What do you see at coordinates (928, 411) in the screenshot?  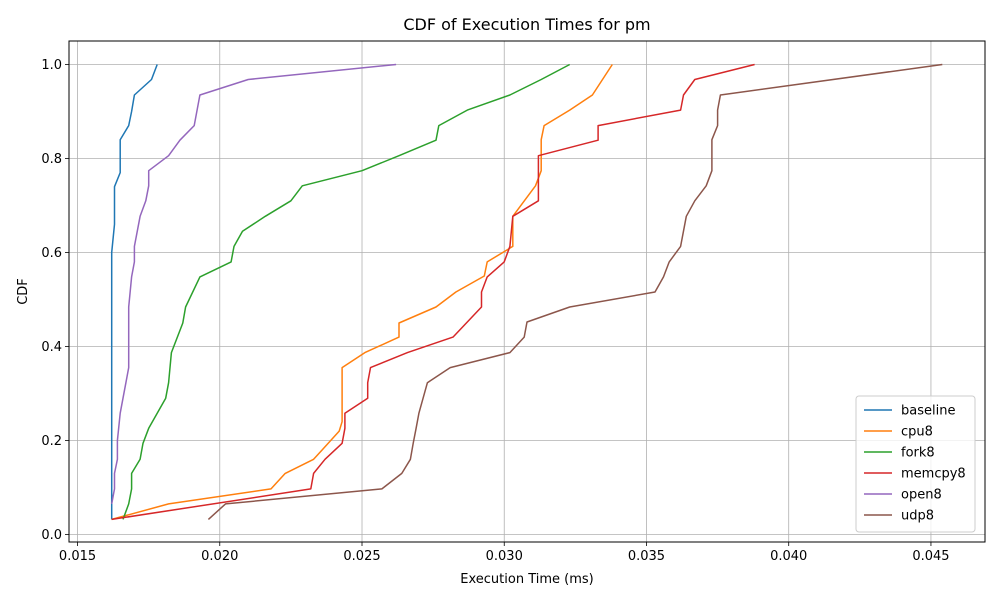 I see `legend-label-baseline: baseline` at bounding box center [928, 411].